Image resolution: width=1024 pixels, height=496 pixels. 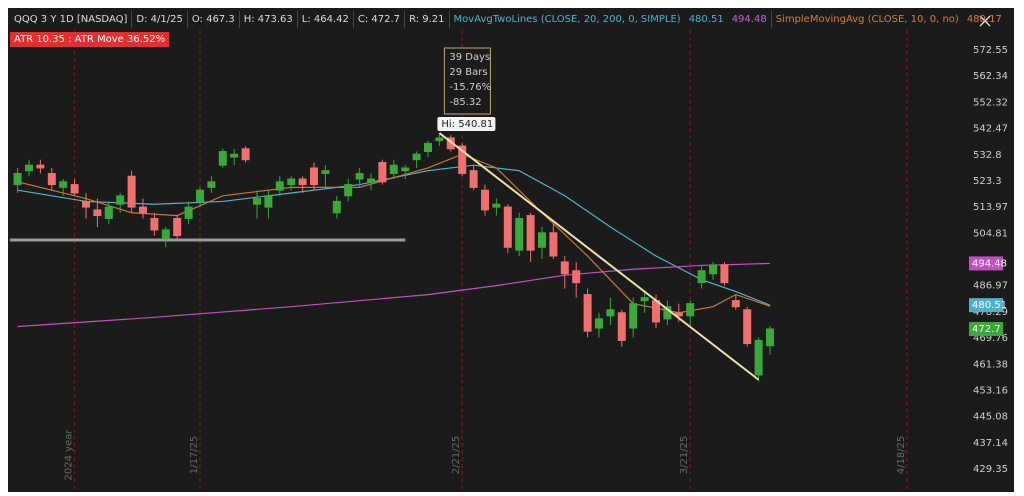 What do you see at coordinates (990, 233) in the screenshot?
I see `y-tick-label: 504.81` at bounding box center [990, 233].